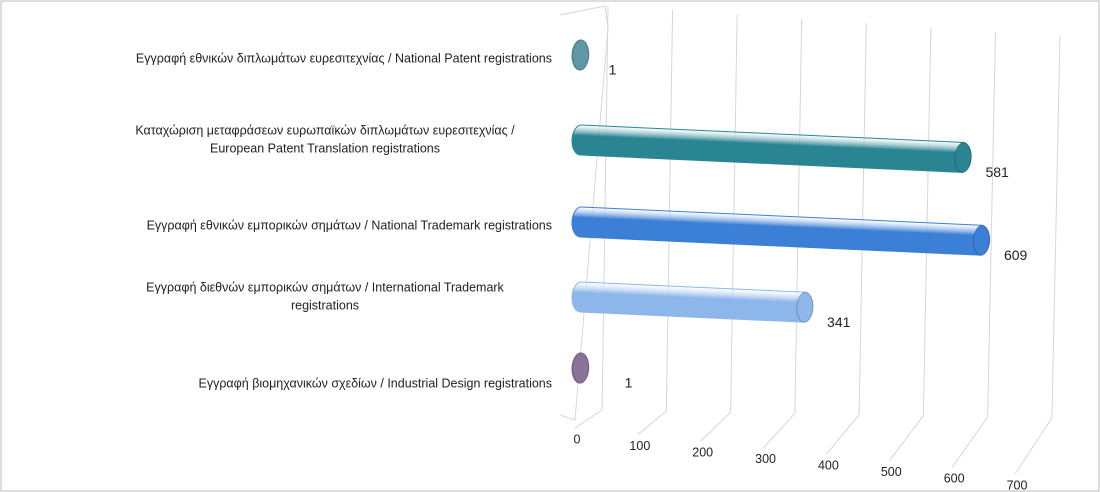 This screenshot has width=1100, height=492. I want to click on x-tick-label: 400, so click(828, 466).